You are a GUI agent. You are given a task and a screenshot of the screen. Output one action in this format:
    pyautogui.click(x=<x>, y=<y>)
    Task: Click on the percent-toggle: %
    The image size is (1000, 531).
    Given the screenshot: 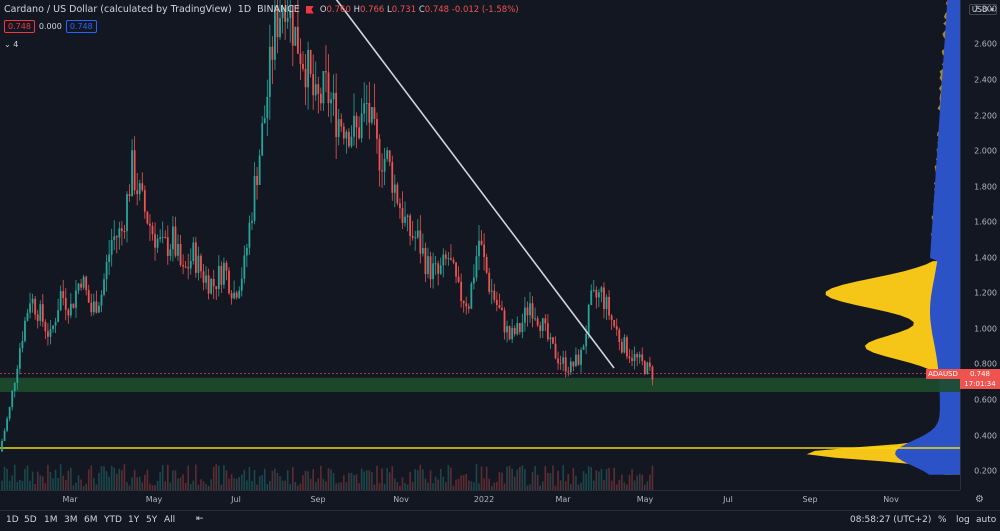 What is the action you would take?
    pyautogui.click(x=942, y=520)
    